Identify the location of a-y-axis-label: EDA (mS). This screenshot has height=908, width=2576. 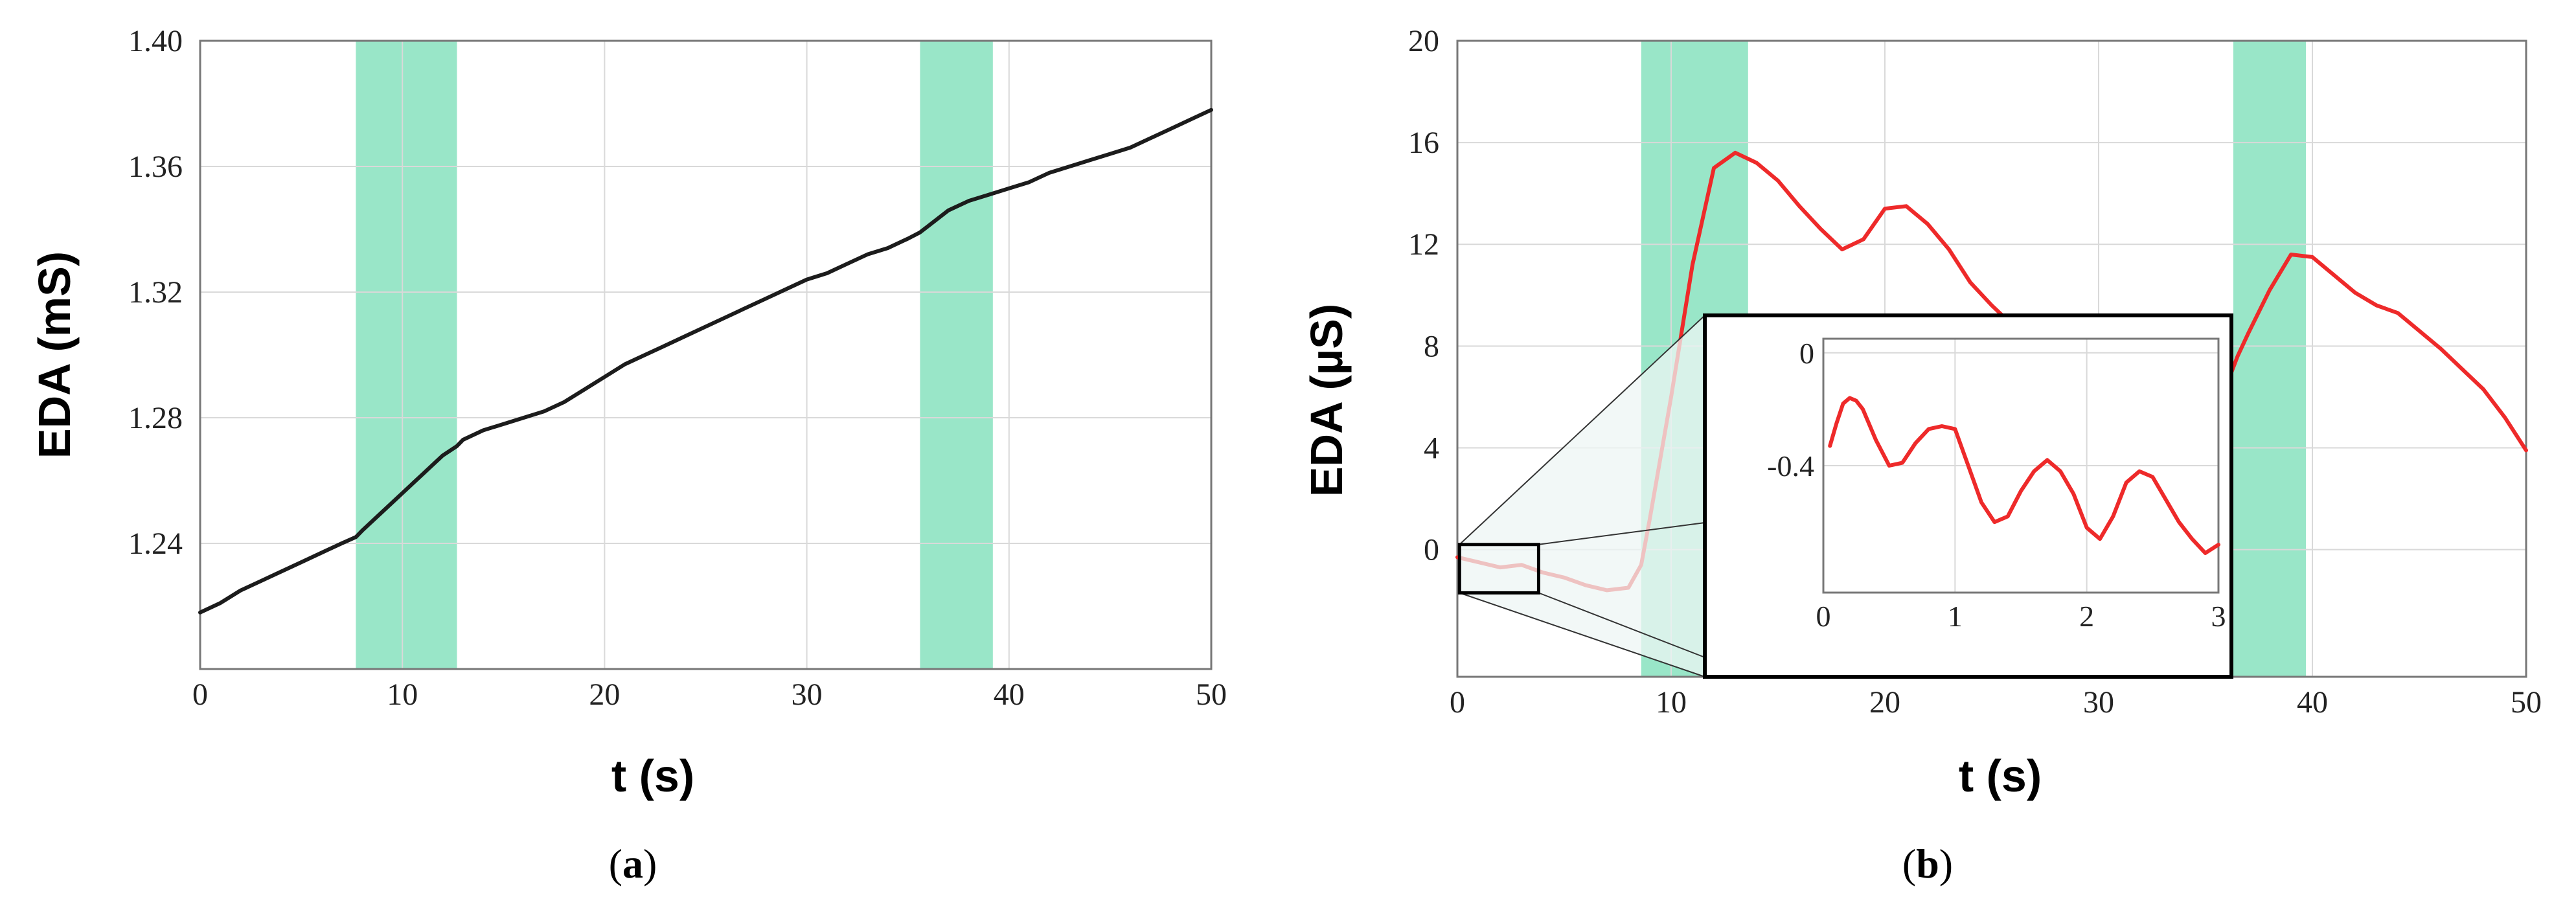
(54, 355).